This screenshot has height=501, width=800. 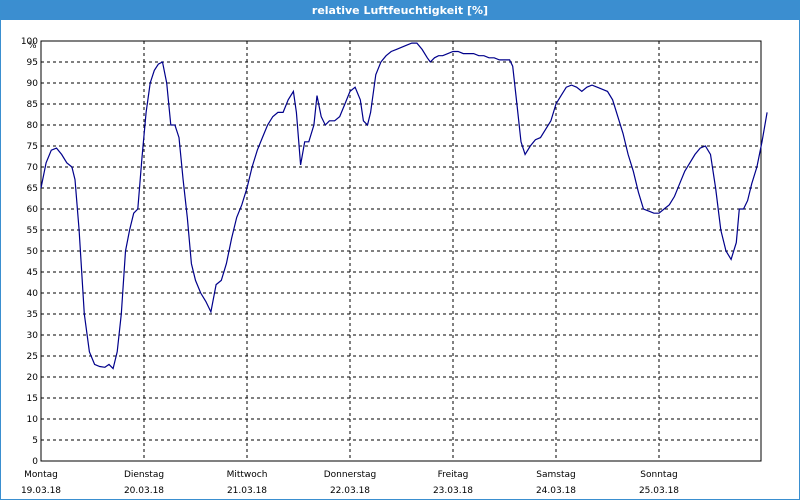 I want to click on x-tick-day-label: Mittwoch, so click(x=247, y=475).